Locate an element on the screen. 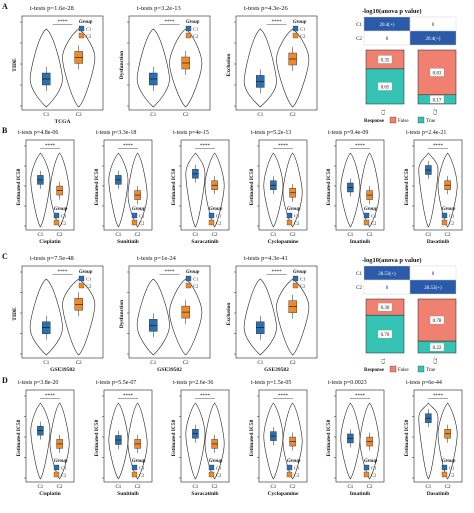 This screenshot has width=474, height=513. x-axis-label: Cyclopamine is located at coordinates (283, 242).